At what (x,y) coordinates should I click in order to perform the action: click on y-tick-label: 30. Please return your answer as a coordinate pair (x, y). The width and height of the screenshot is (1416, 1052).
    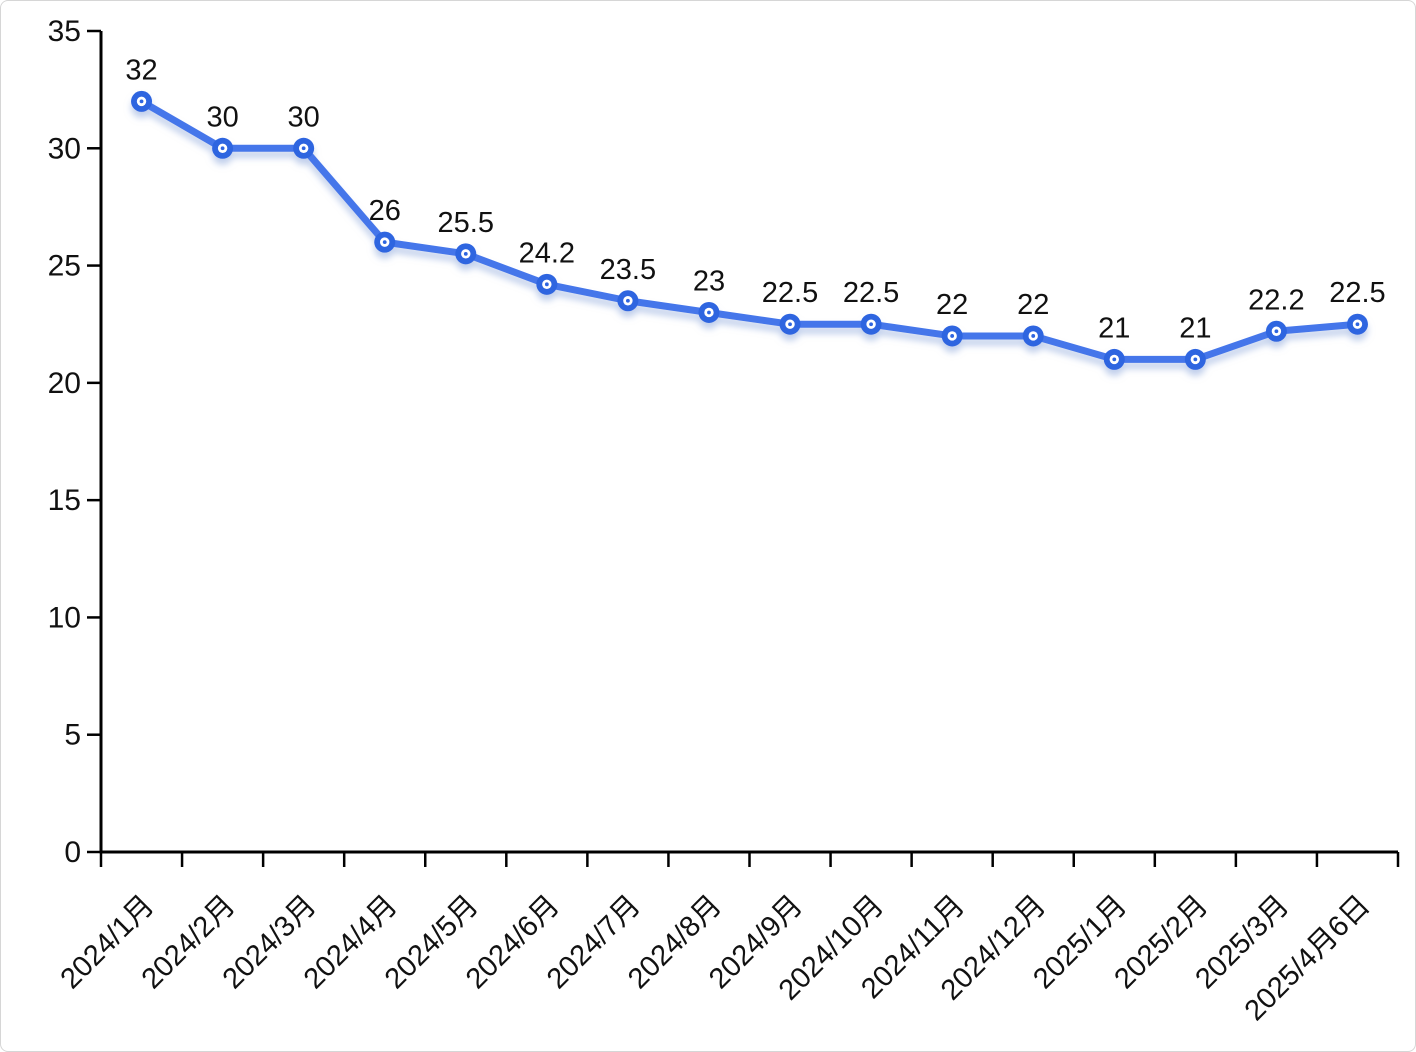
    Looking at the image, I should click on (64, 148).